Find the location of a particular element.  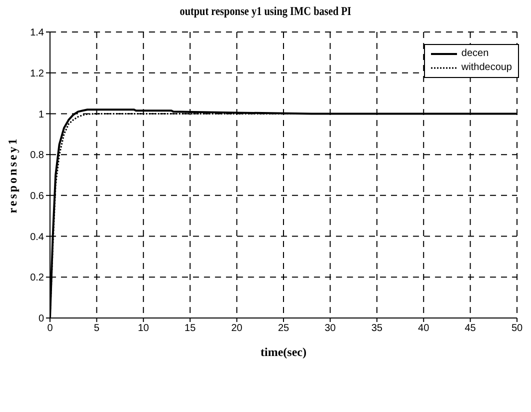

y-tick-label: 0.8 is located at coordinates (37, 156).